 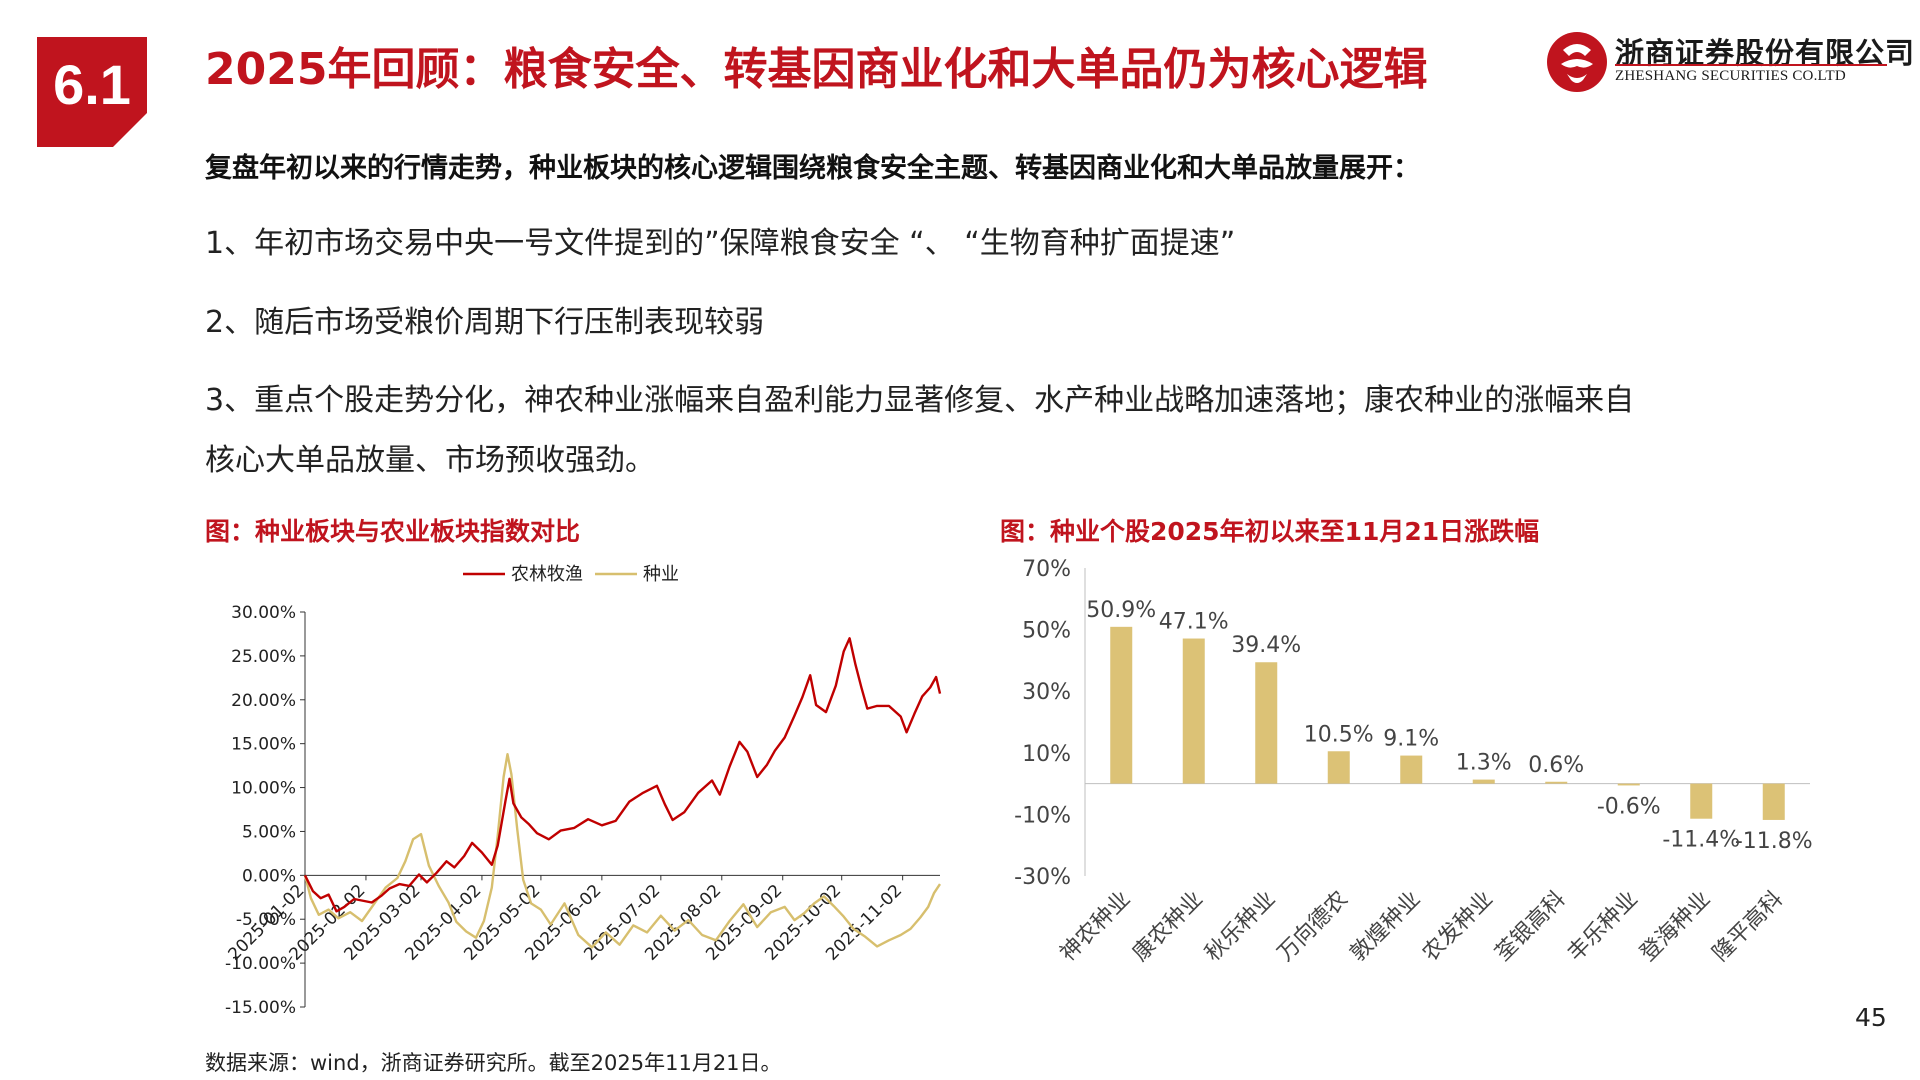 I want to click on point-1: 1、年初市场交易中央一号文件提到的”保障粮食安全 “、 “生物育种扩面提速”, so click(x=720, y=243).